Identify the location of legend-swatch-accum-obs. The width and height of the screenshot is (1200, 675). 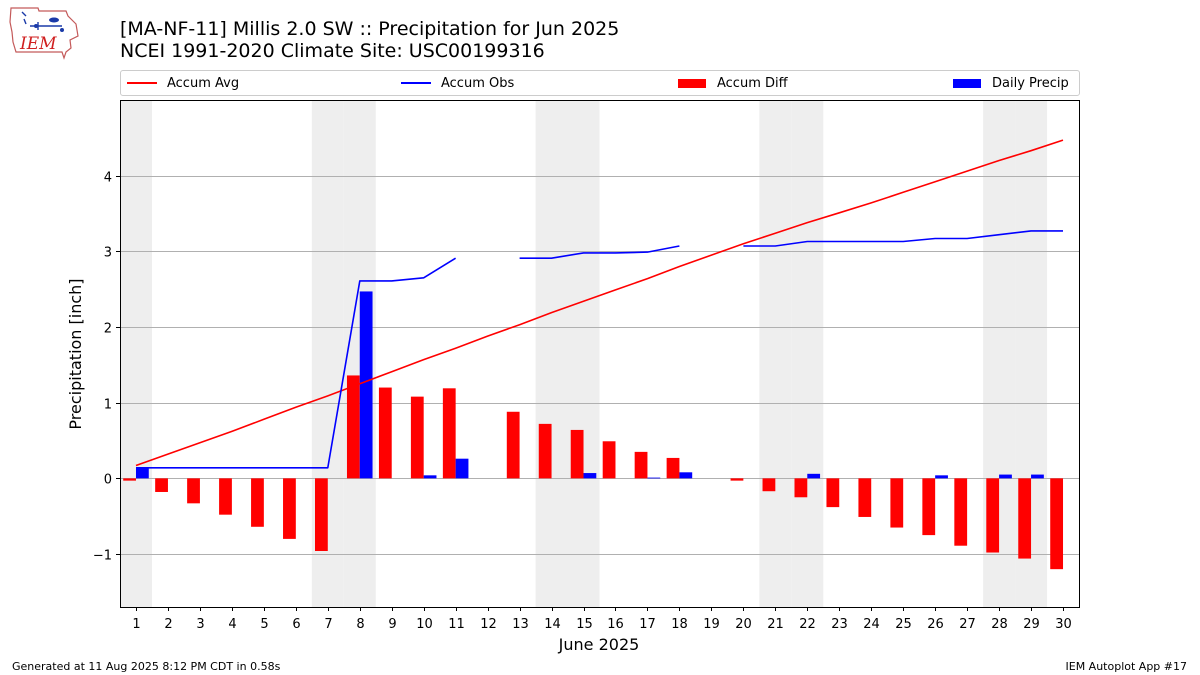
(416, 83).